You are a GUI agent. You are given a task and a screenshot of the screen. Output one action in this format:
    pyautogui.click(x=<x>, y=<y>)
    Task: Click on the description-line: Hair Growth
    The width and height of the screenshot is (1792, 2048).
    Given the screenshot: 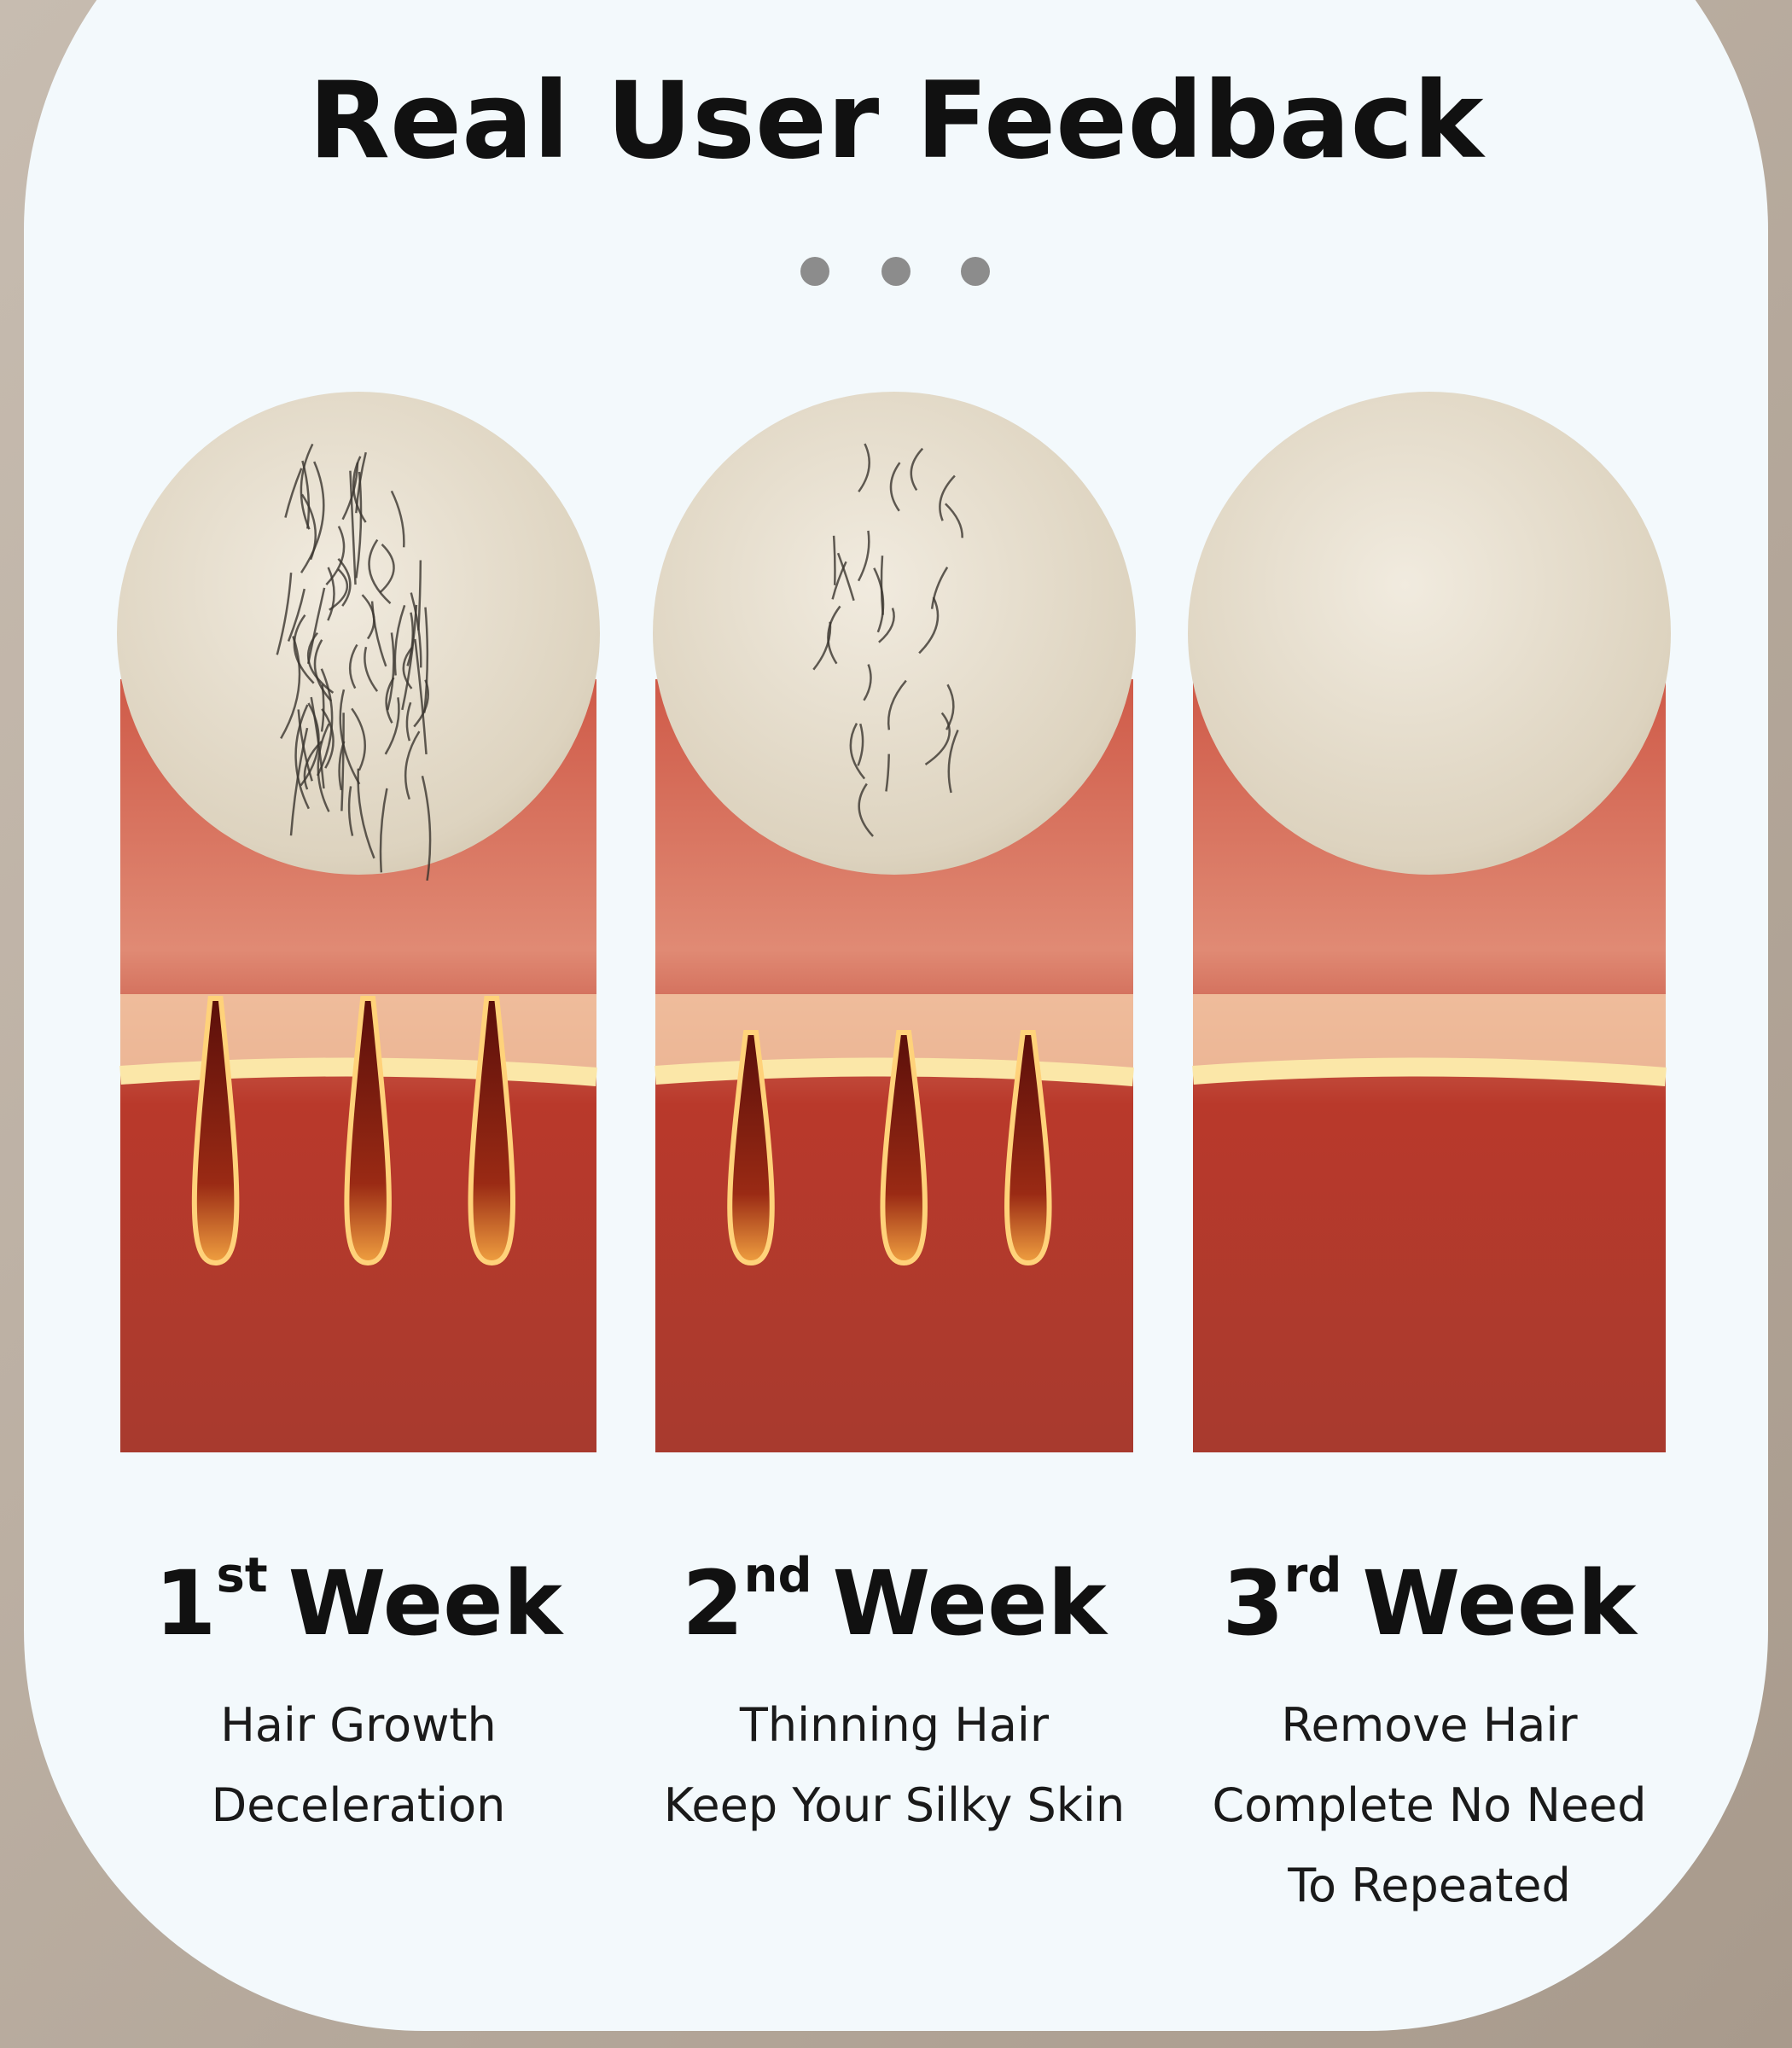 What is the action you would take?
    pyautogui.click(x=358, y=1725)
    